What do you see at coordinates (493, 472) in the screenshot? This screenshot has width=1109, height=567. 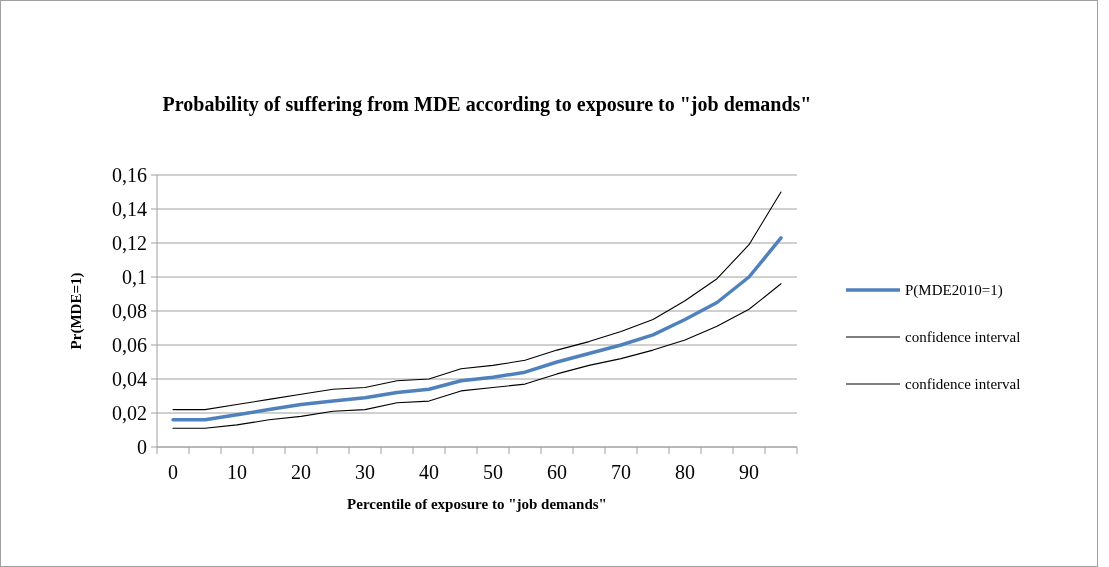 I see `x-tick-label: 50` at bounding box center [493, 472].